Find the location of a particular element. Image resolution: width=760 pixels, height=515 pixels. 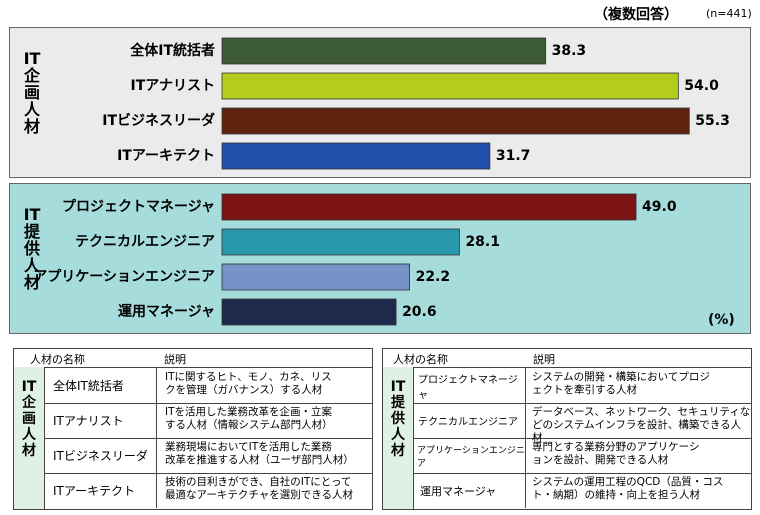

table-side-label: IT企画人材 is located at coordinates (29, 438).